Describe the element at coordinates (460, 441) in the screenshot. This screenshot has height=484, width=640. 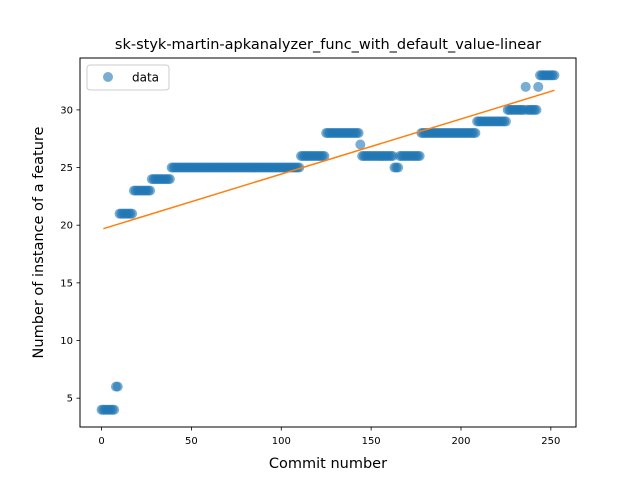
I see `x-tick-label: 200` at that location.